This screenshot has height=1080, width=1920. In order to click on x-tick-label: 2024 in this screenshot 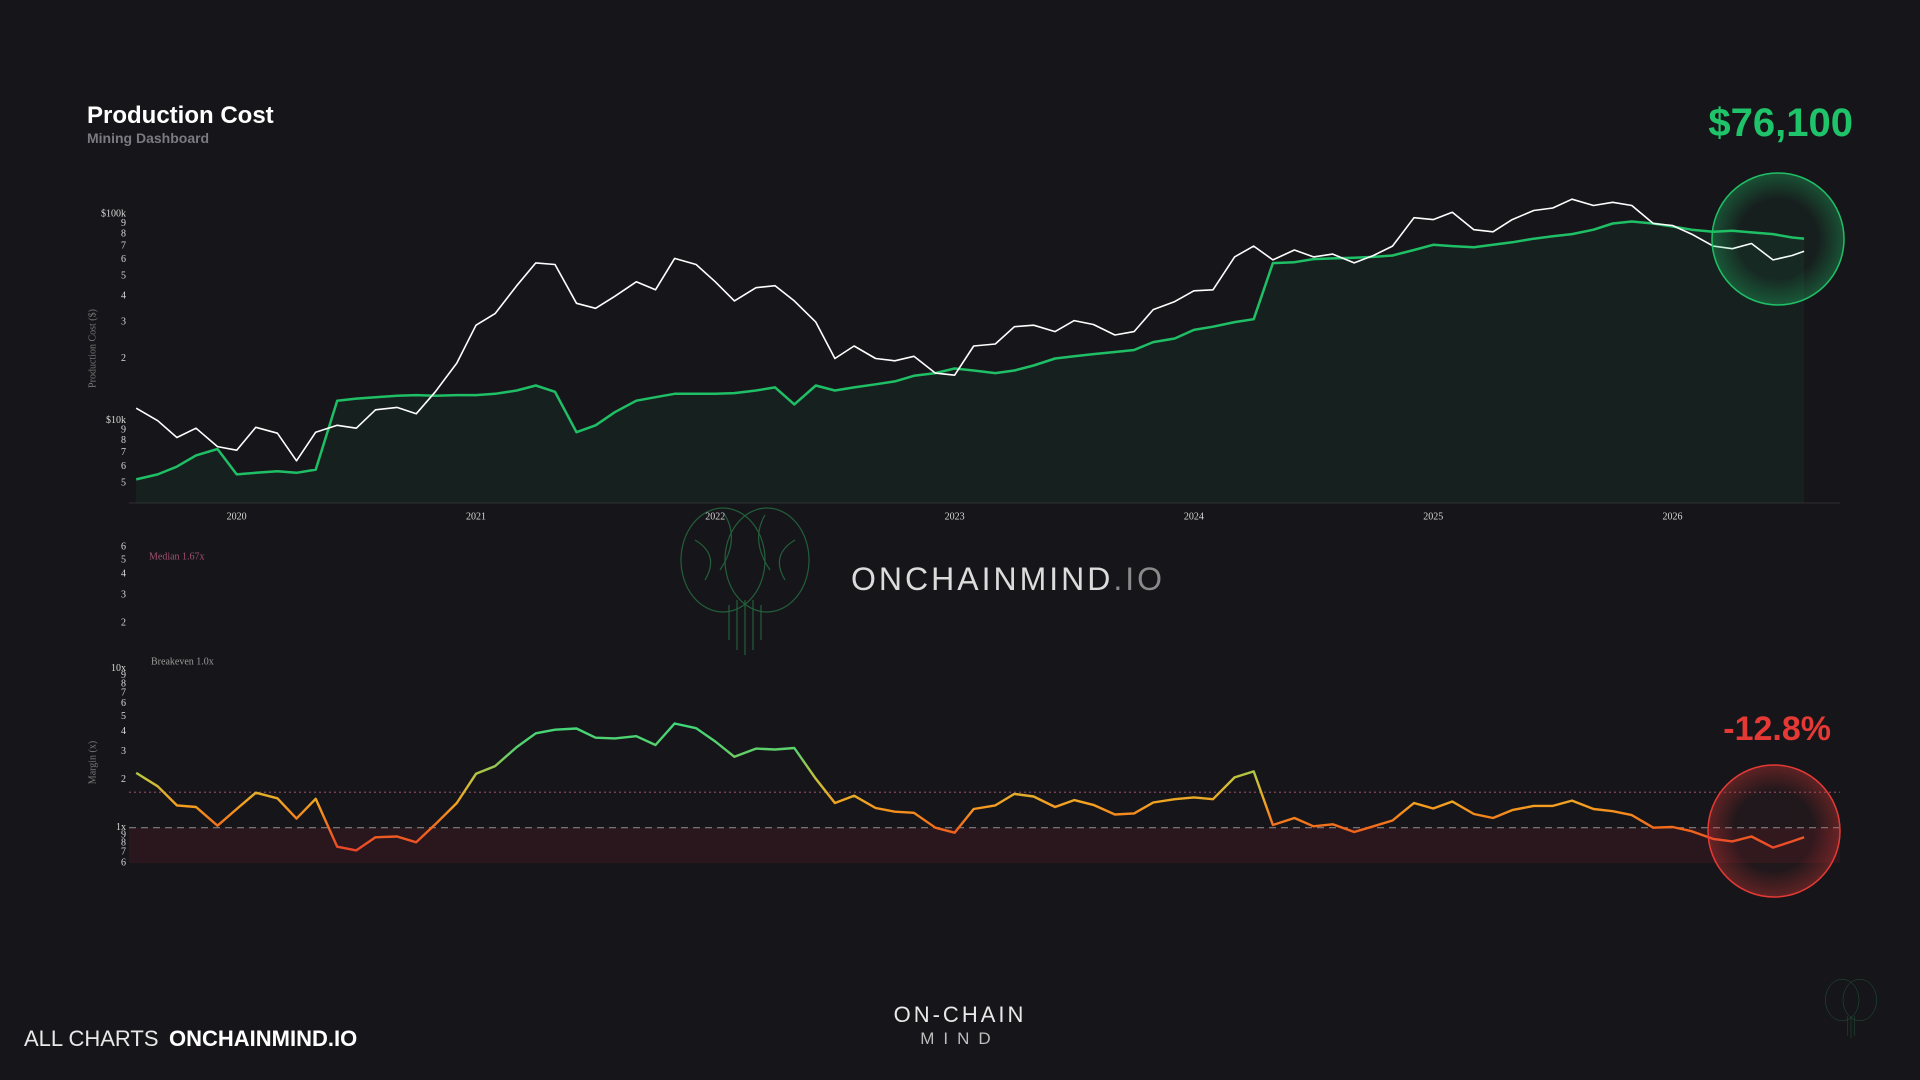, I will do `click(1194, 516)`.